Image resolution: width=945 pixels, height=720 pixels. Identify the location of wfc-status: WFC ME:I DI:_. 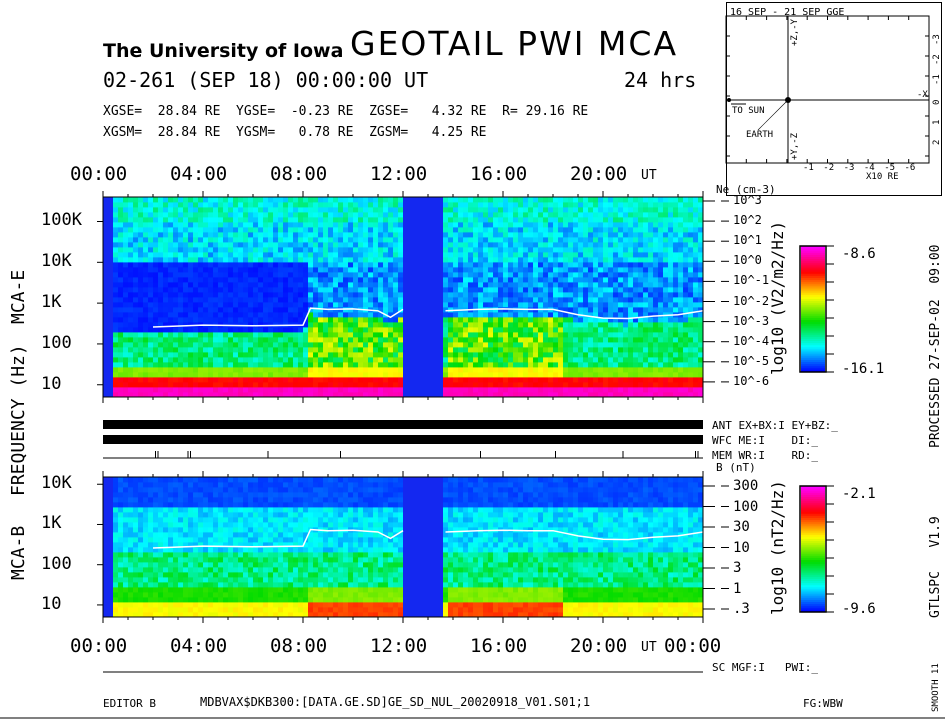
(765, 440).